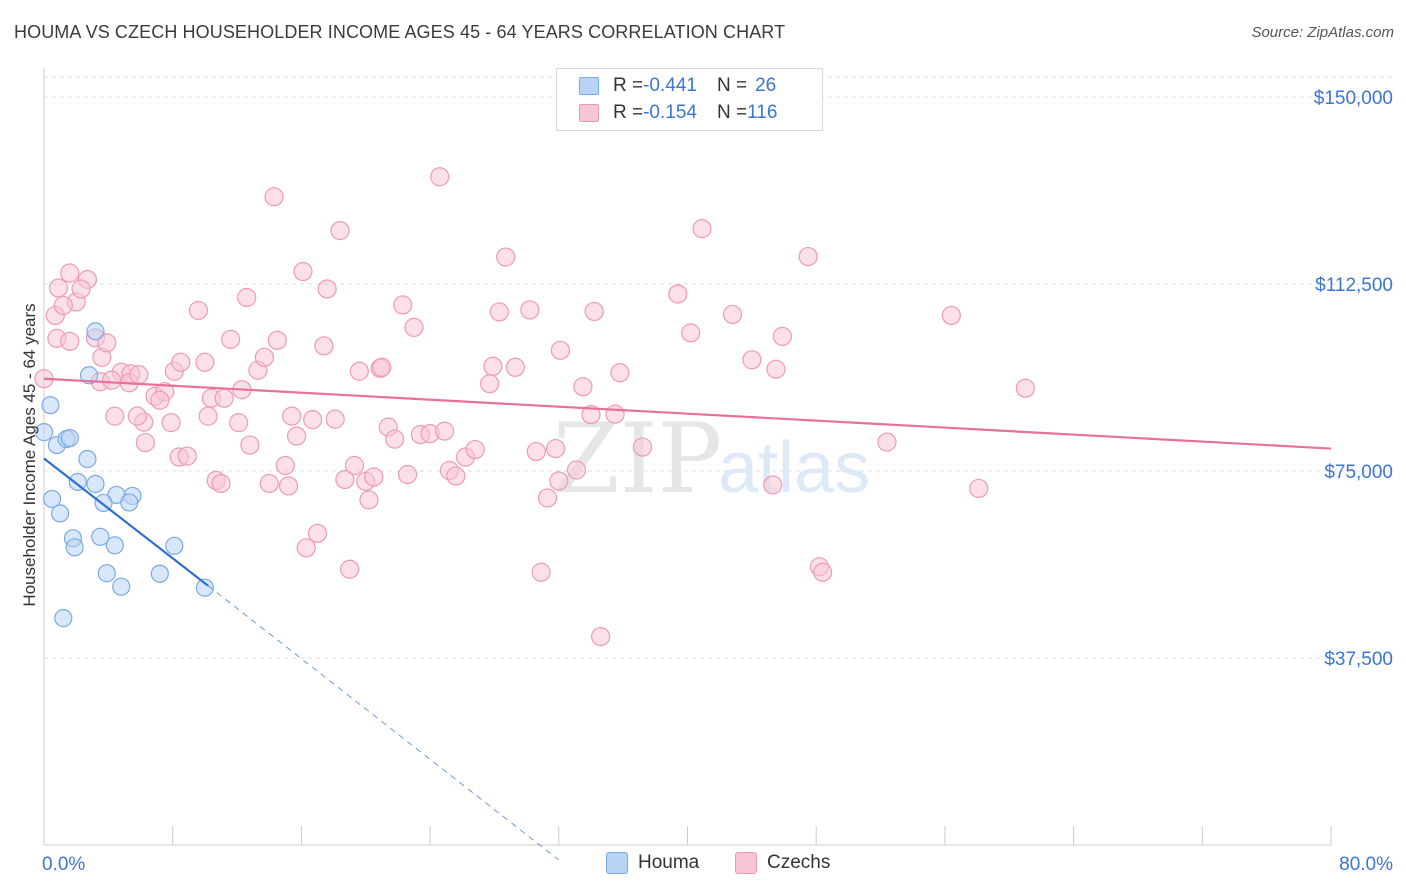 This screenshot has width=1406, height=892. Describe the element at coordinates (799, 862) in the screenshot. I see `czechs-legend-label: Czechs` at that location.